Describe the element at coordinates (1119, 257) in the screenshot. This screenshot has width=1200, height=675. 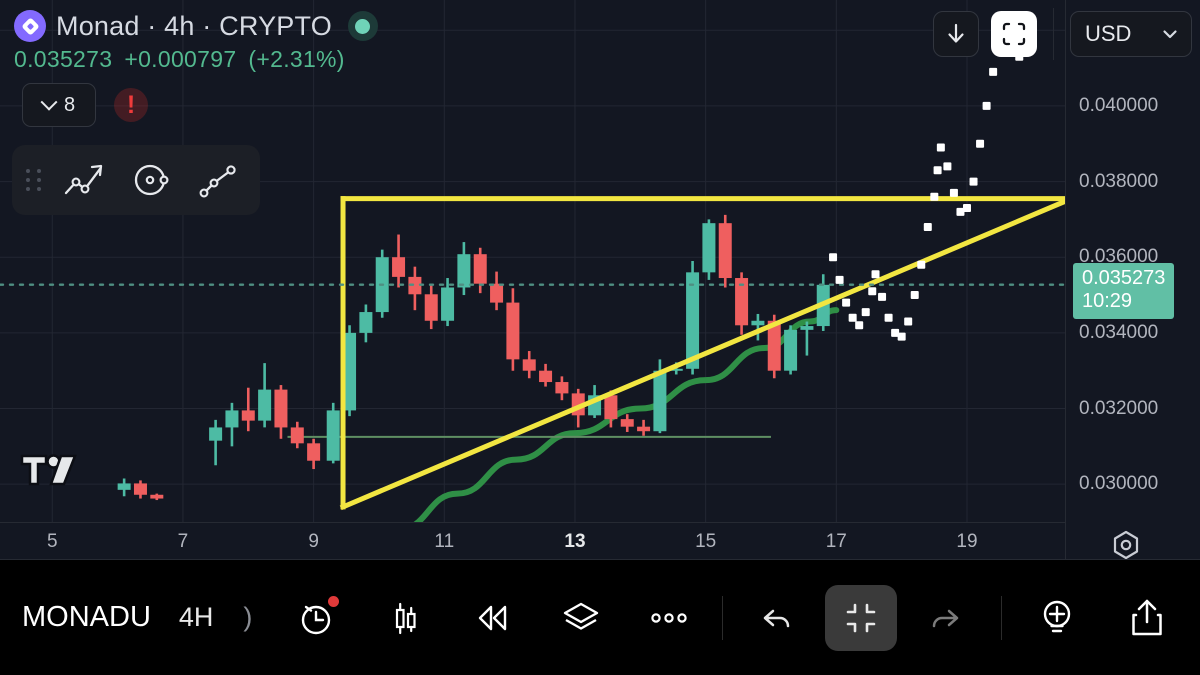
I see `price-tick: 0.036000` at that location.